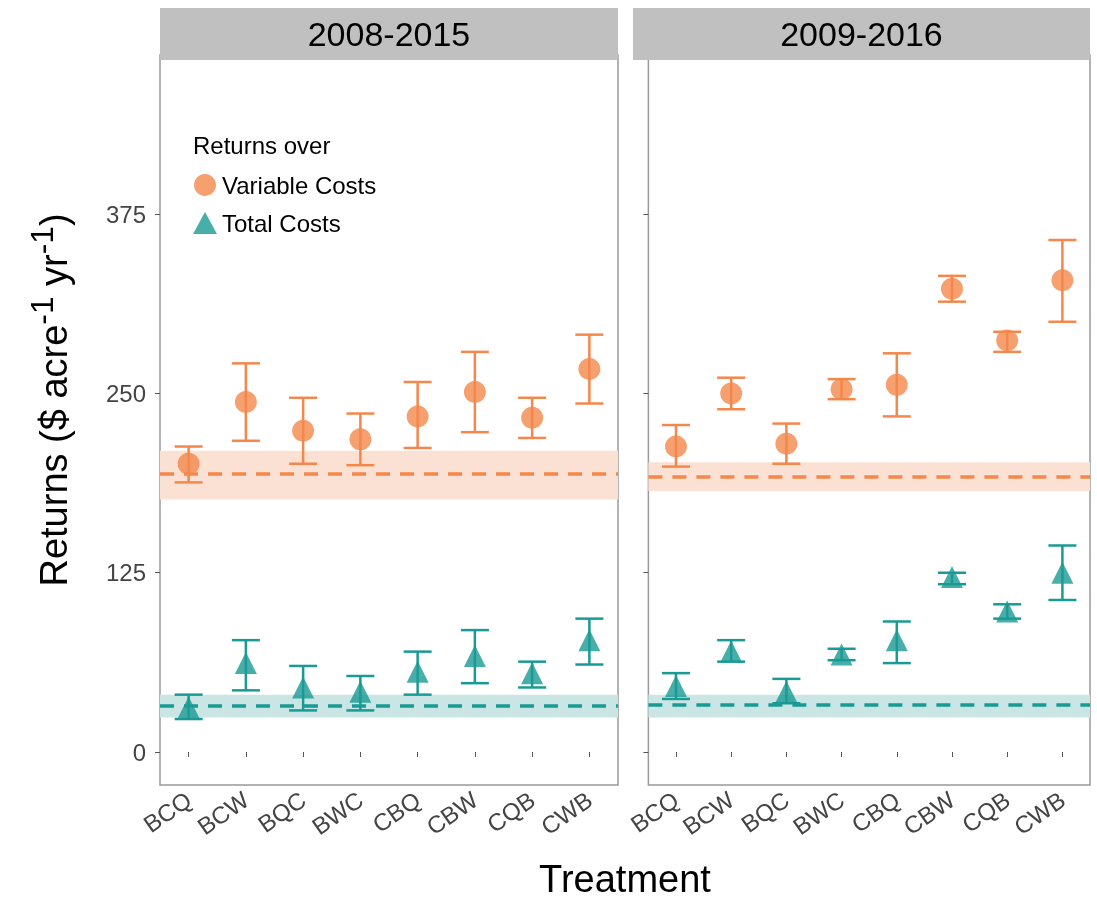  Describe the element at coordinates (125, 573) in the screenshot. I see `y-tick-label: 125` at that location.